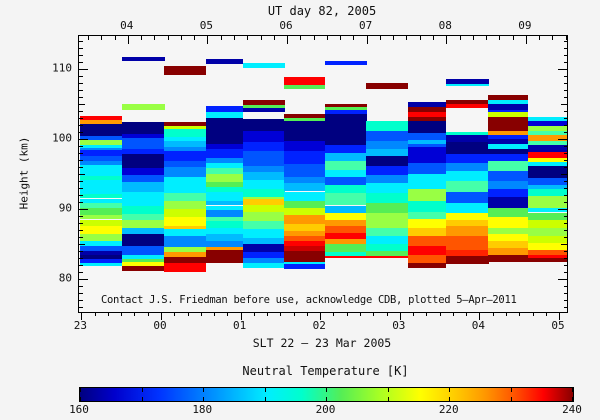  Describe the element at coordinates (366, 25) in the screenshot. I see `ut-tick-label: 07` at that location.